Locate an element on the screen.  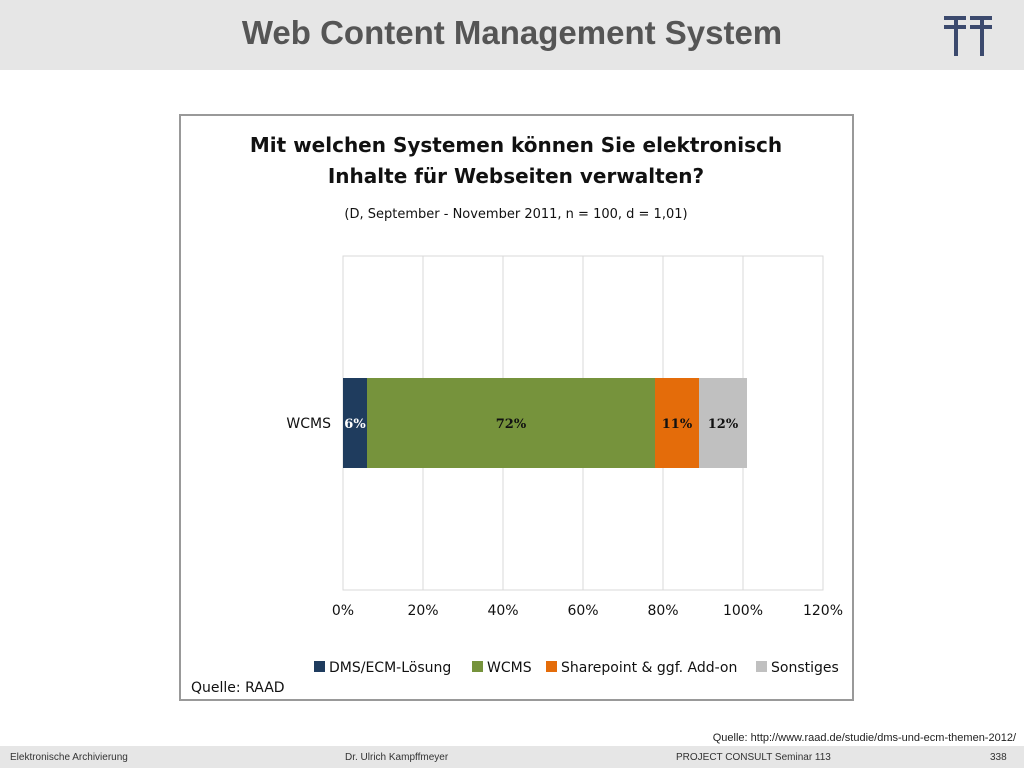
footer-seminar: PROJECT CONSULT Seminar 113 is located at coordinates (753, 757).